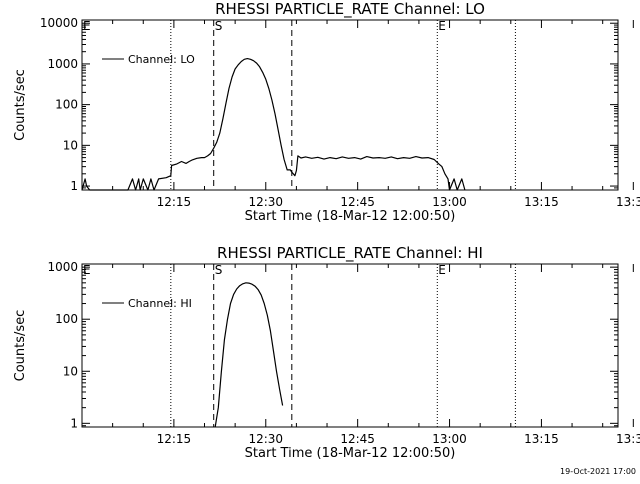 The width and height of the screenshot is (640, 484). Describe the element at coordinates (160, 303) in the screenshot. I see `legend-label: Channel: HI` at that location.